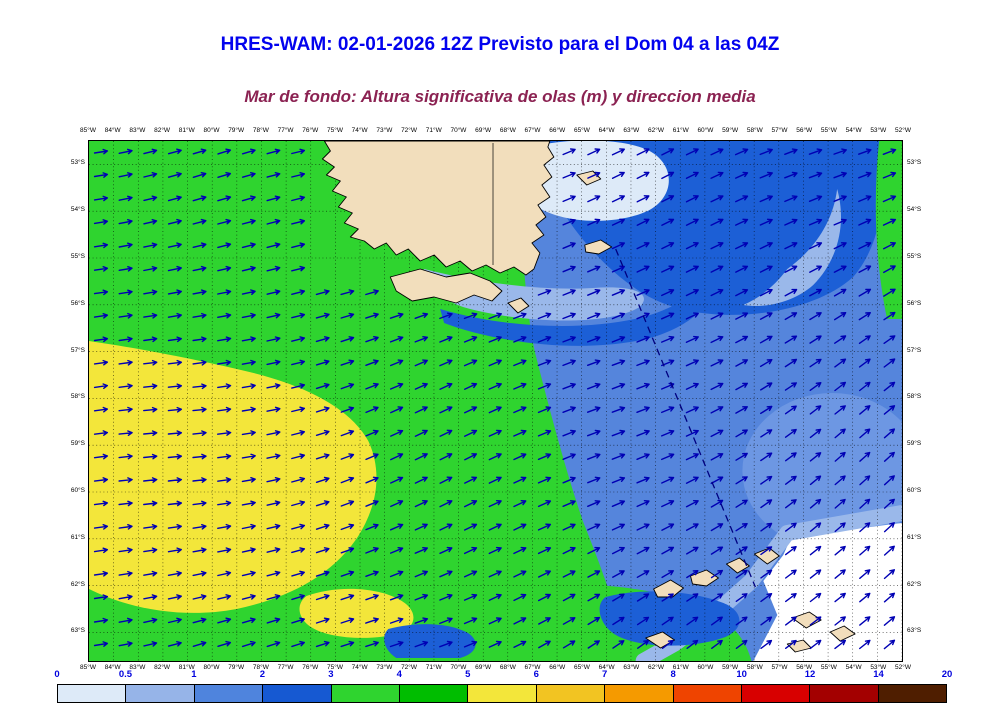 The height and width of the screenshot is (707, 1000). I want to click on colorbar-value: 7, so click(605, 674).